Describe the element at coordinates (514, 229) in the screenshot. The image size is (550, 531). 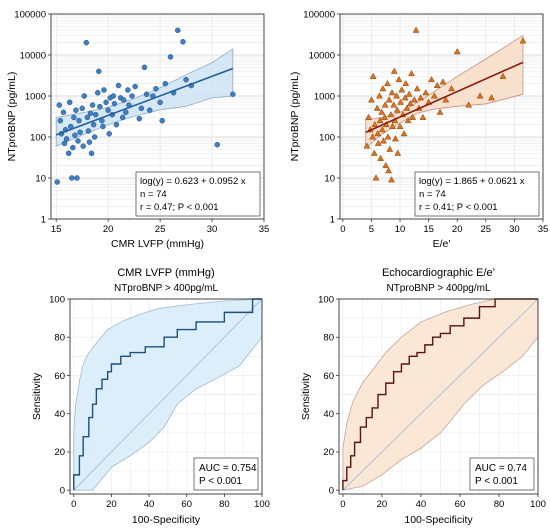
I see `x-tick-label: 30` at that location.